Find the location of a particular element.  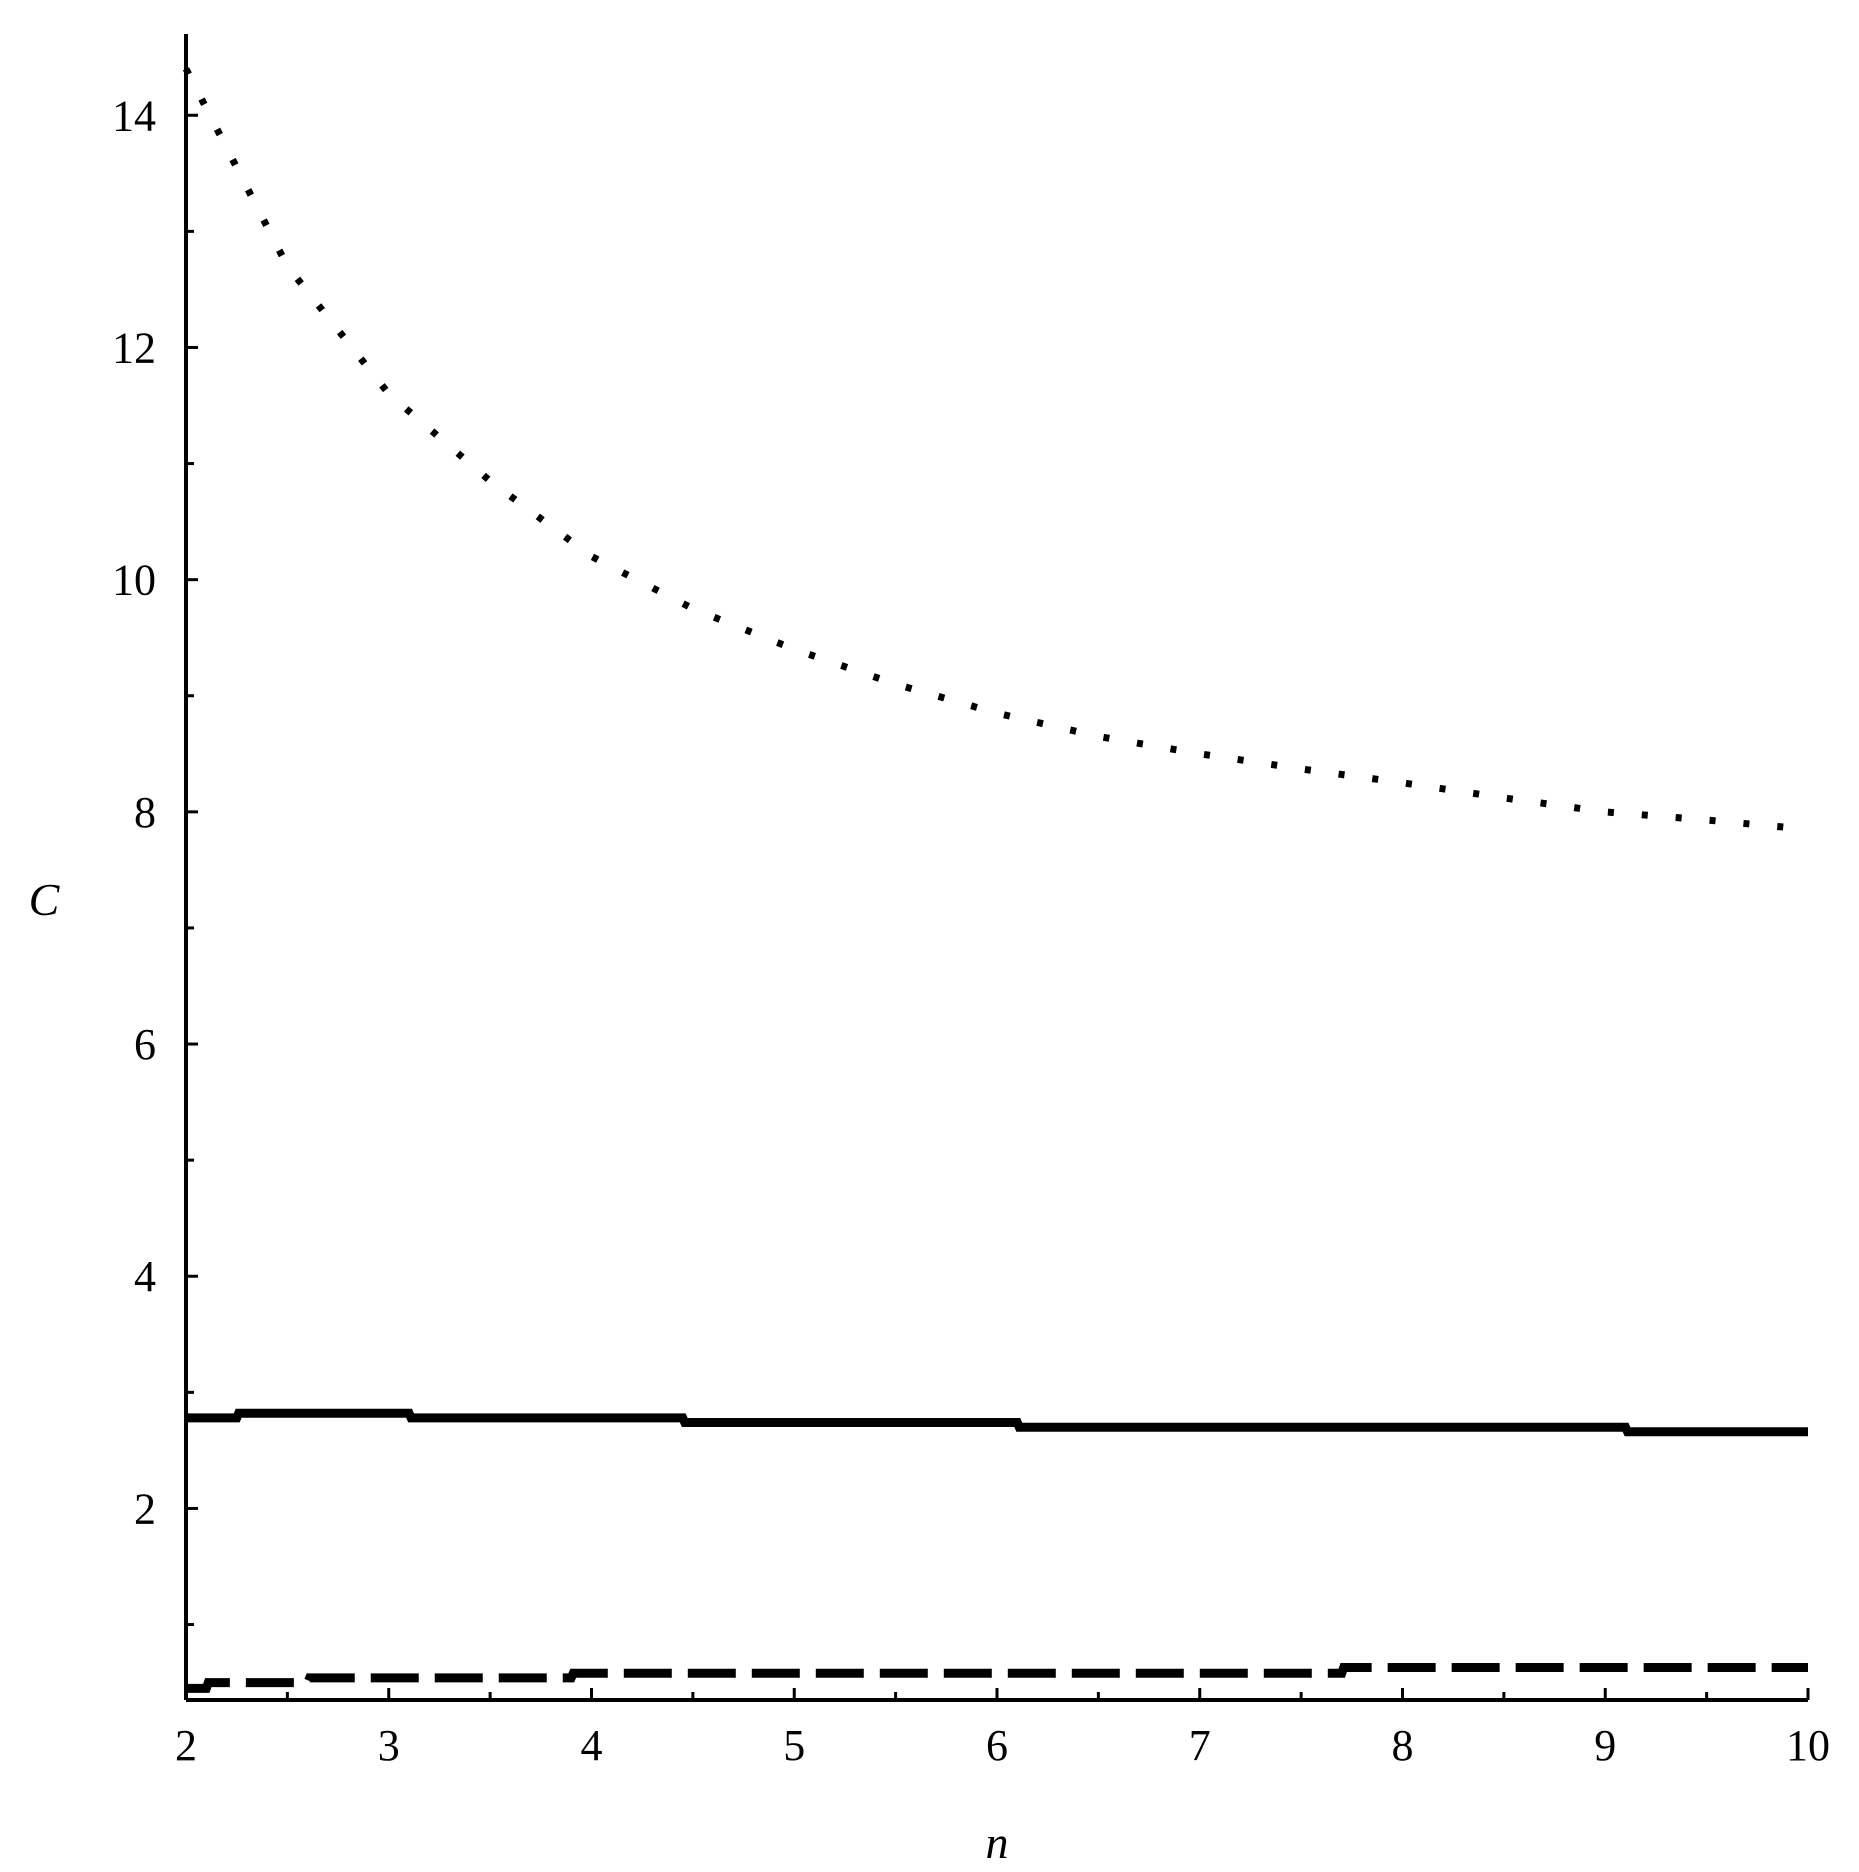

x-tick-label: 8 is located at coordinates (1403, 1745).